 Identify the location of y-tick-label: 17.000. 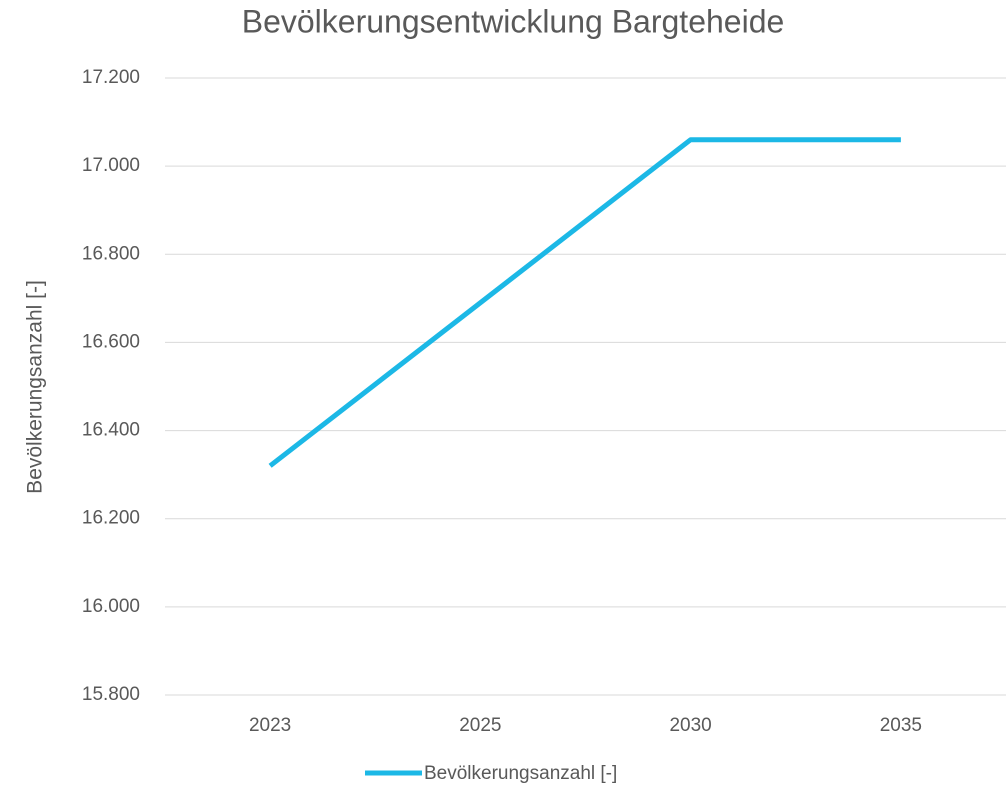
(111, 165).